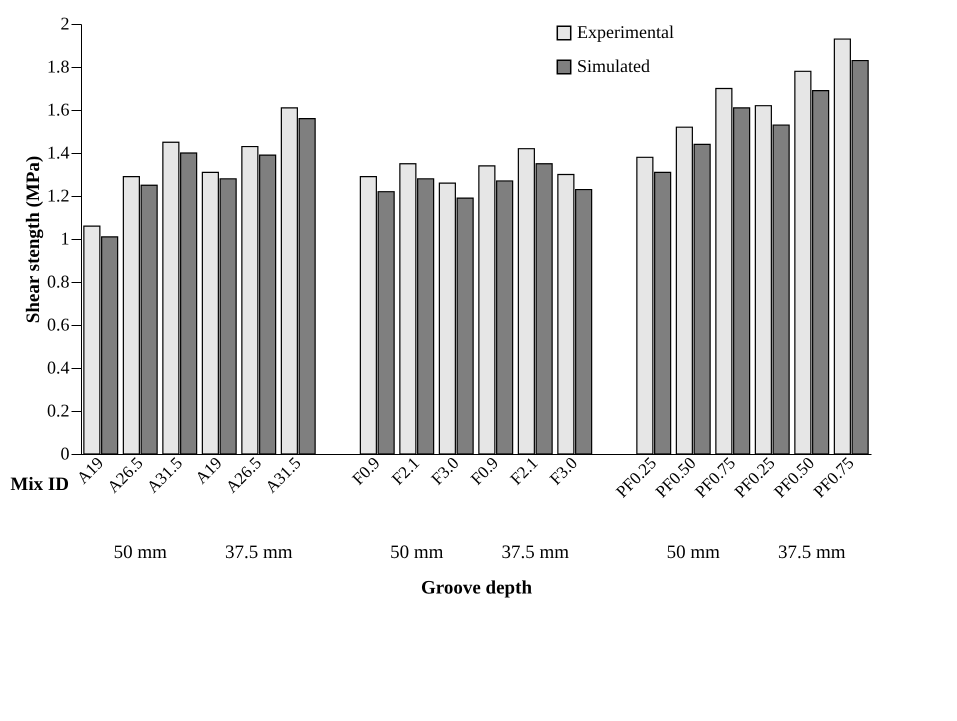 This screenshot has height=721, width=957. I want to click on y-tick-label: 0.2, so click(58, 410).